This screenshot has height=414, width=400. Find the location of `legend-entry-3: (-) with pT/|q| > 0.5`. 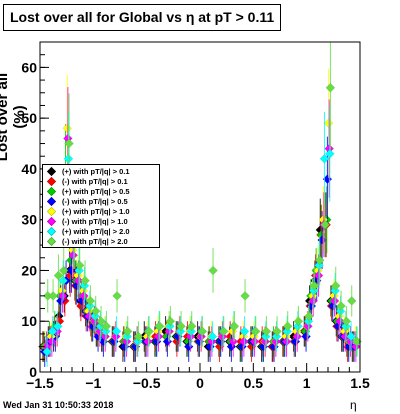

legend-entry-3: (-) with pT/|q| > 0.5 is located at coordinates (101, 201).